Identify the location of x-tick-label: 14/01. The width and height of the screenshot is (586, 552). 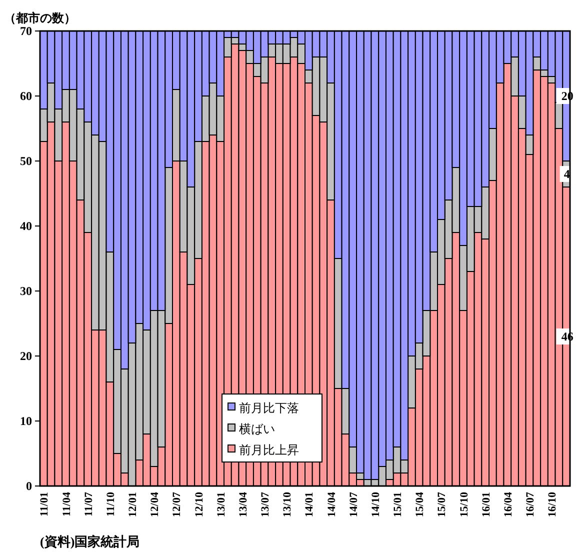
(310, 505).